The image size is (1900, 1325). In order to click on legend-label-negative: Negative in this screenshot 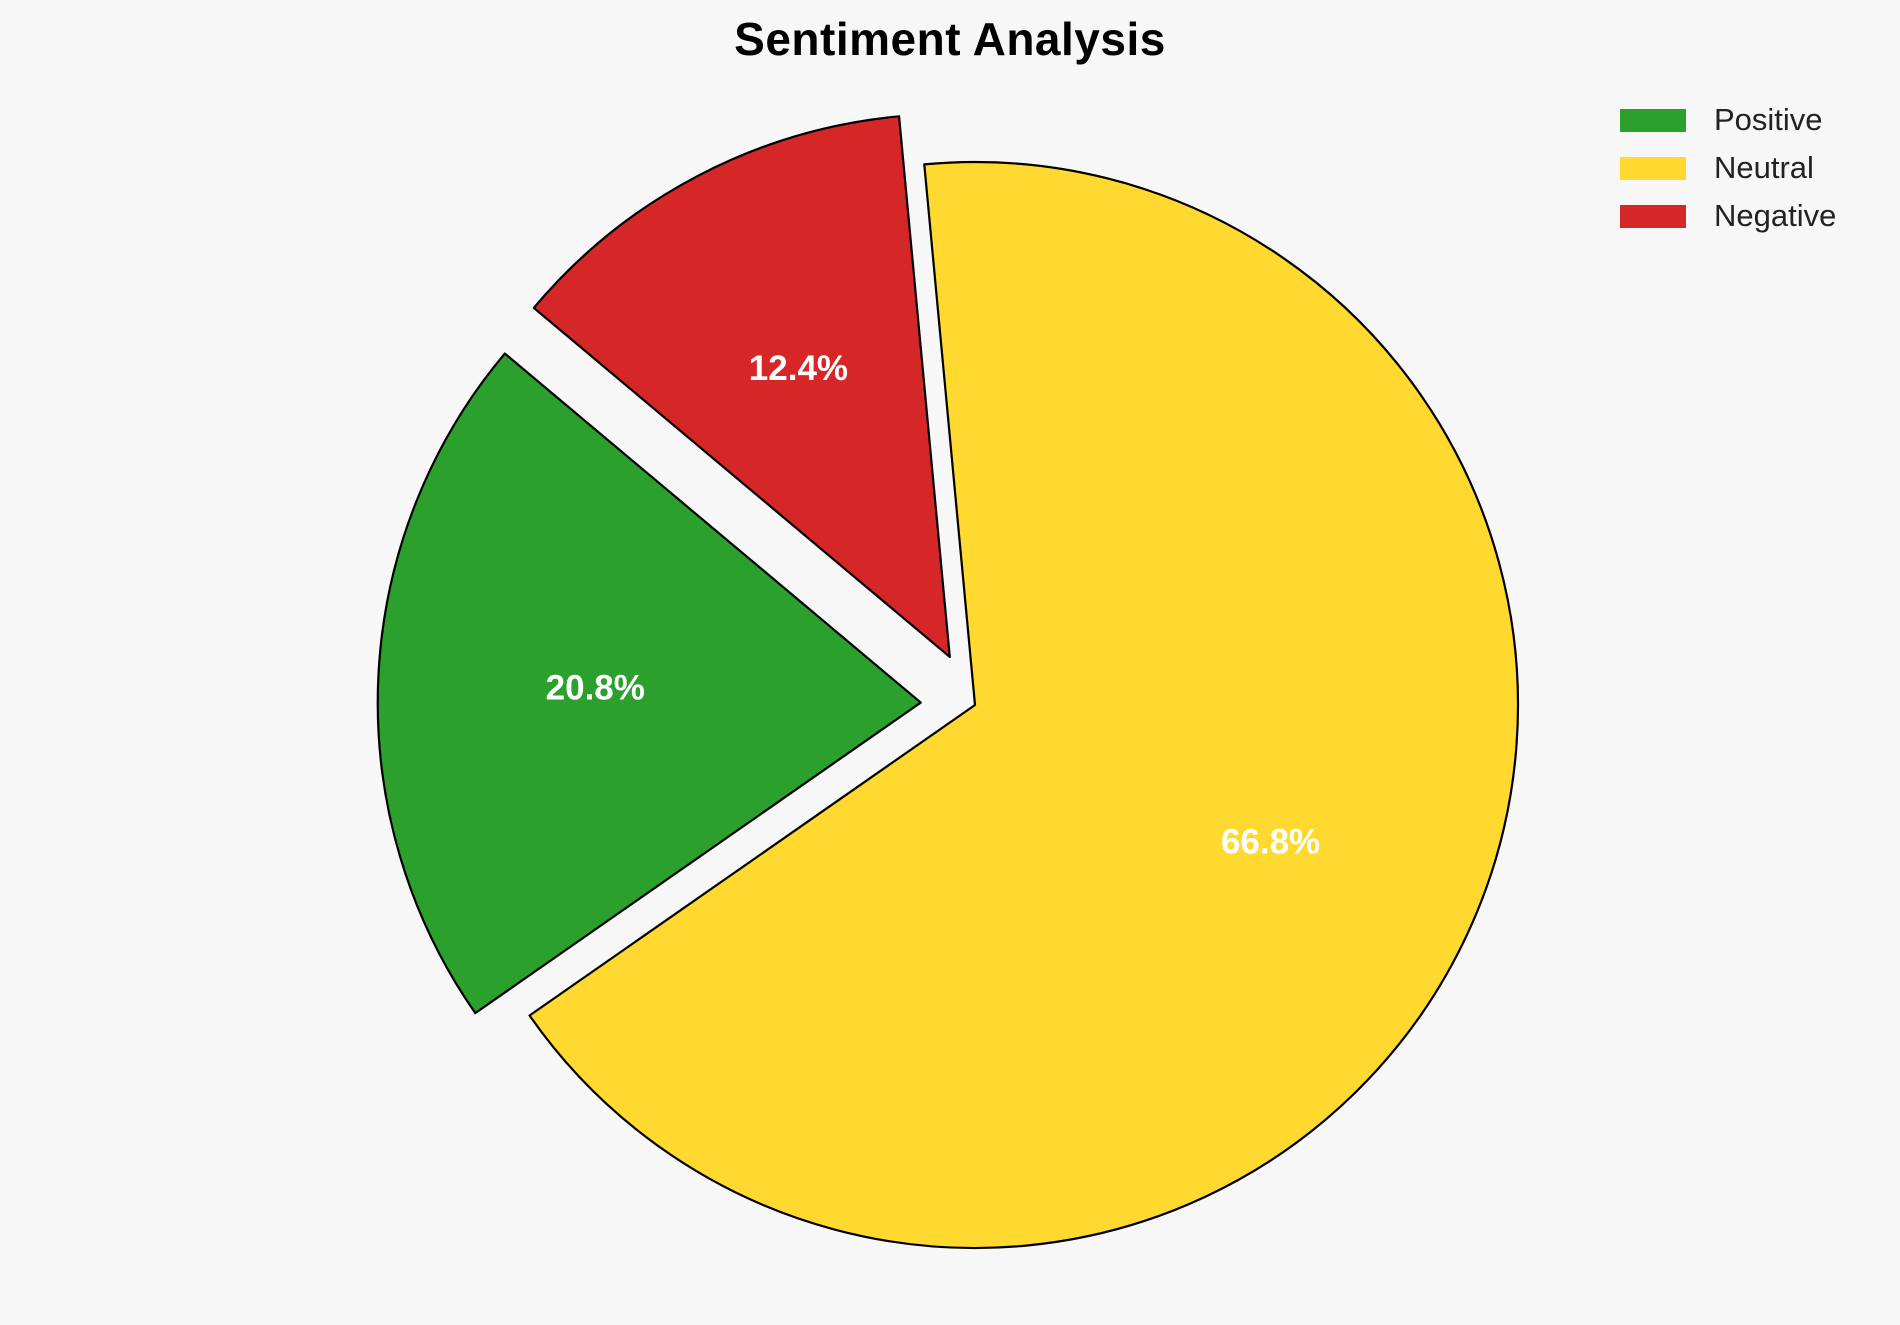, I will do `click(1775, 215)`.